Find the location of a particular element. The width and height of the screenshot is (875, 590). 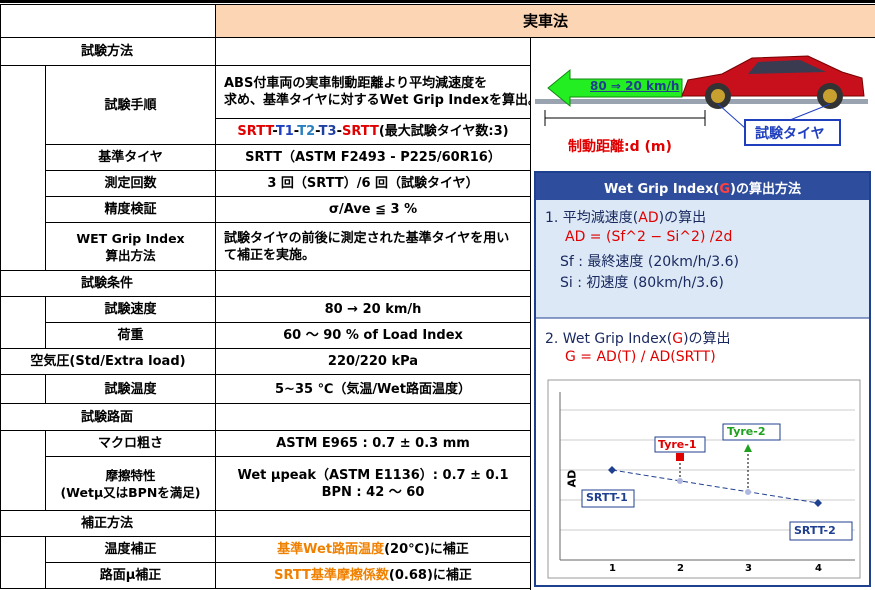

value-line-text: 3 回（SRTT）/6 回（試験タイヤ） is located at coordinates (373, 183).